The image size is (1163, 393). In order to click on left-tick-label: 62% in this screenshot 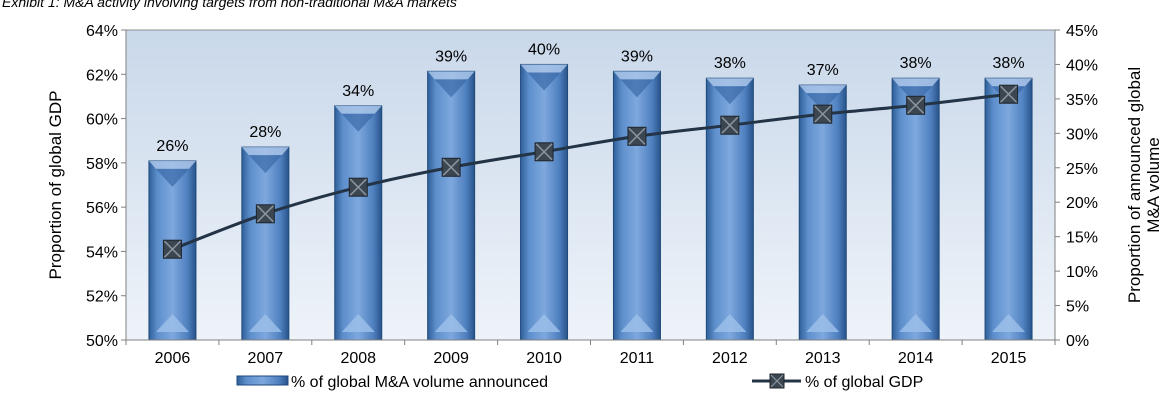, I will do `click(102, 75)`.